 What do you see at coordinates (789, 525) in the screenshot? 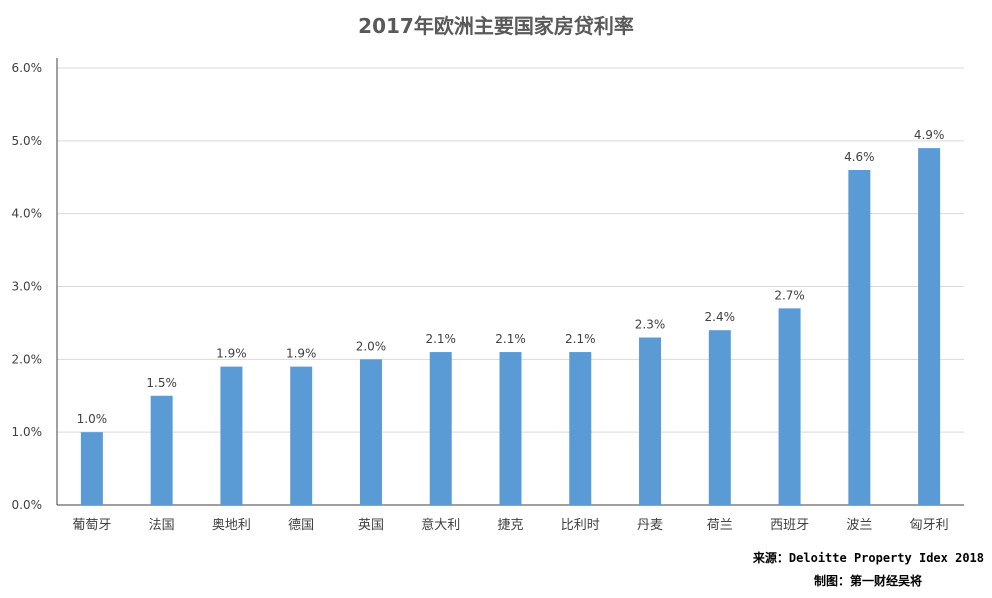
I see `x-tick-label: 西班牙` at bounding box center [789, 525].